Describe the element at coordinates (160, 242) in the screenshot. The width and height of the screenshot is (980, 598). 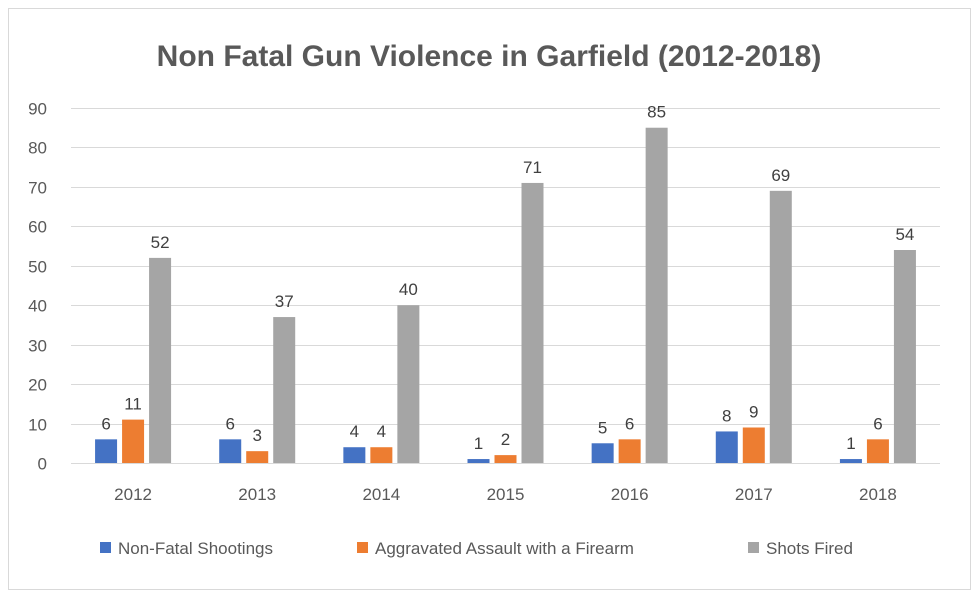
I see `data-label: 52` at that location.